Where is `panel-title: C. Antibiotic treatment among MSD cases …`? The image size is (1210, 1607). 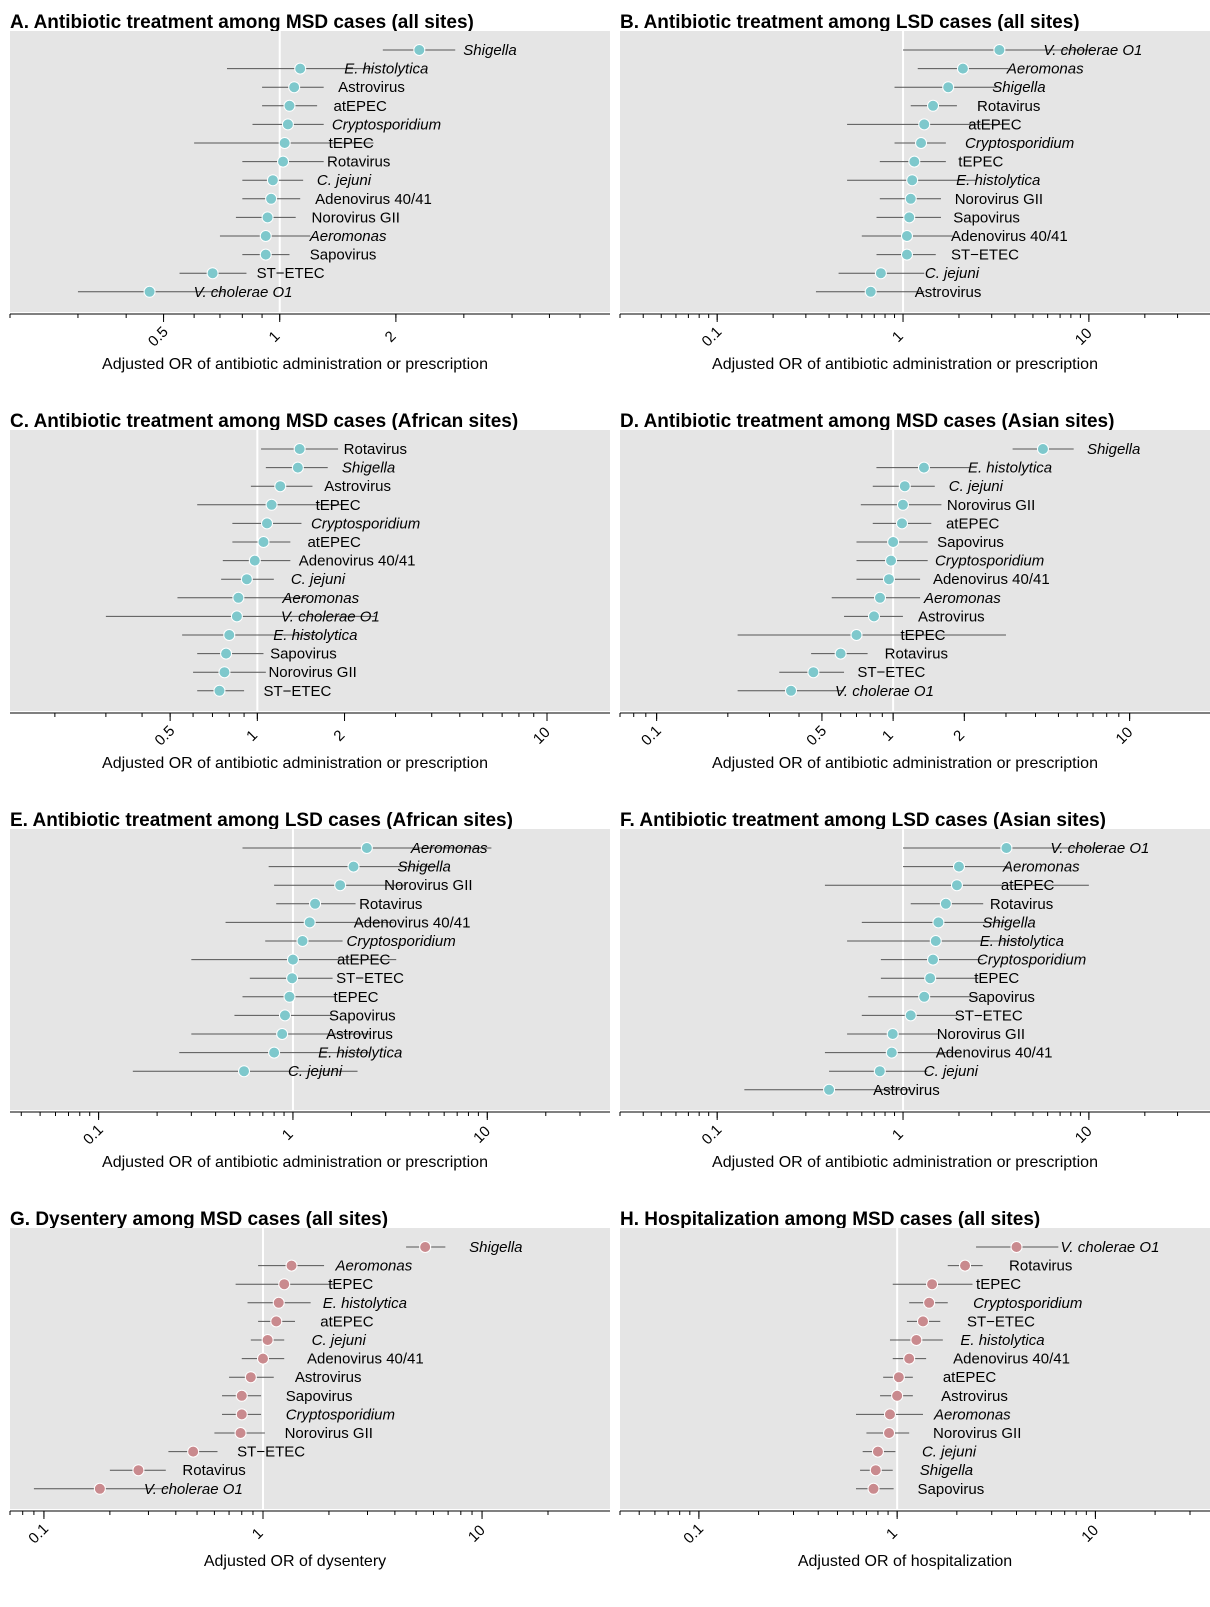
panel-title: C. Antibiotic treatment among MSD cases … is located at coordinates (264, 421).